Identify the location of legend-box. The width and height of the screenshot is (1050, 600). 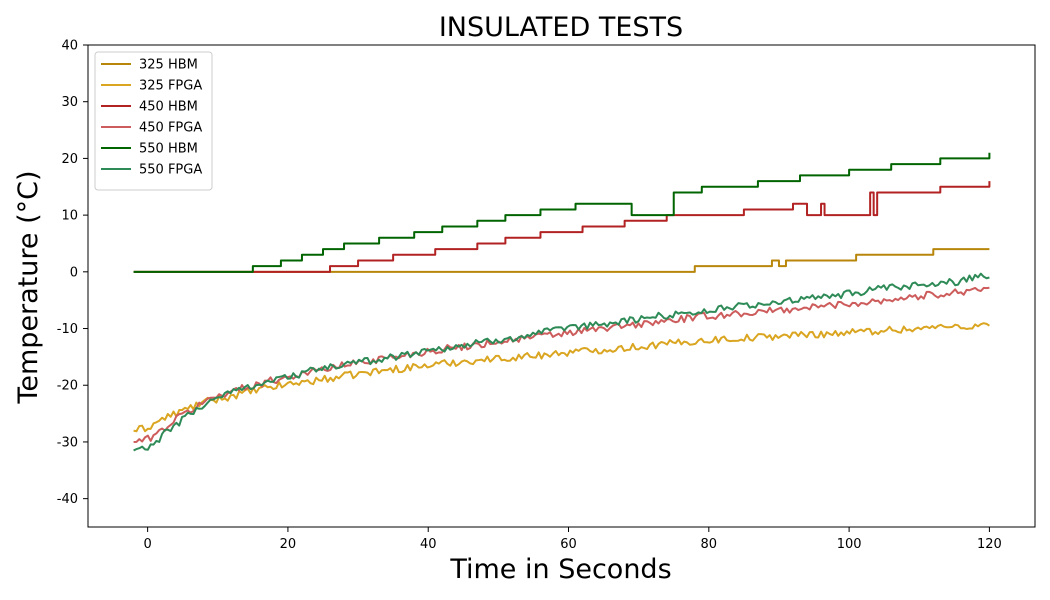
(153, 121).